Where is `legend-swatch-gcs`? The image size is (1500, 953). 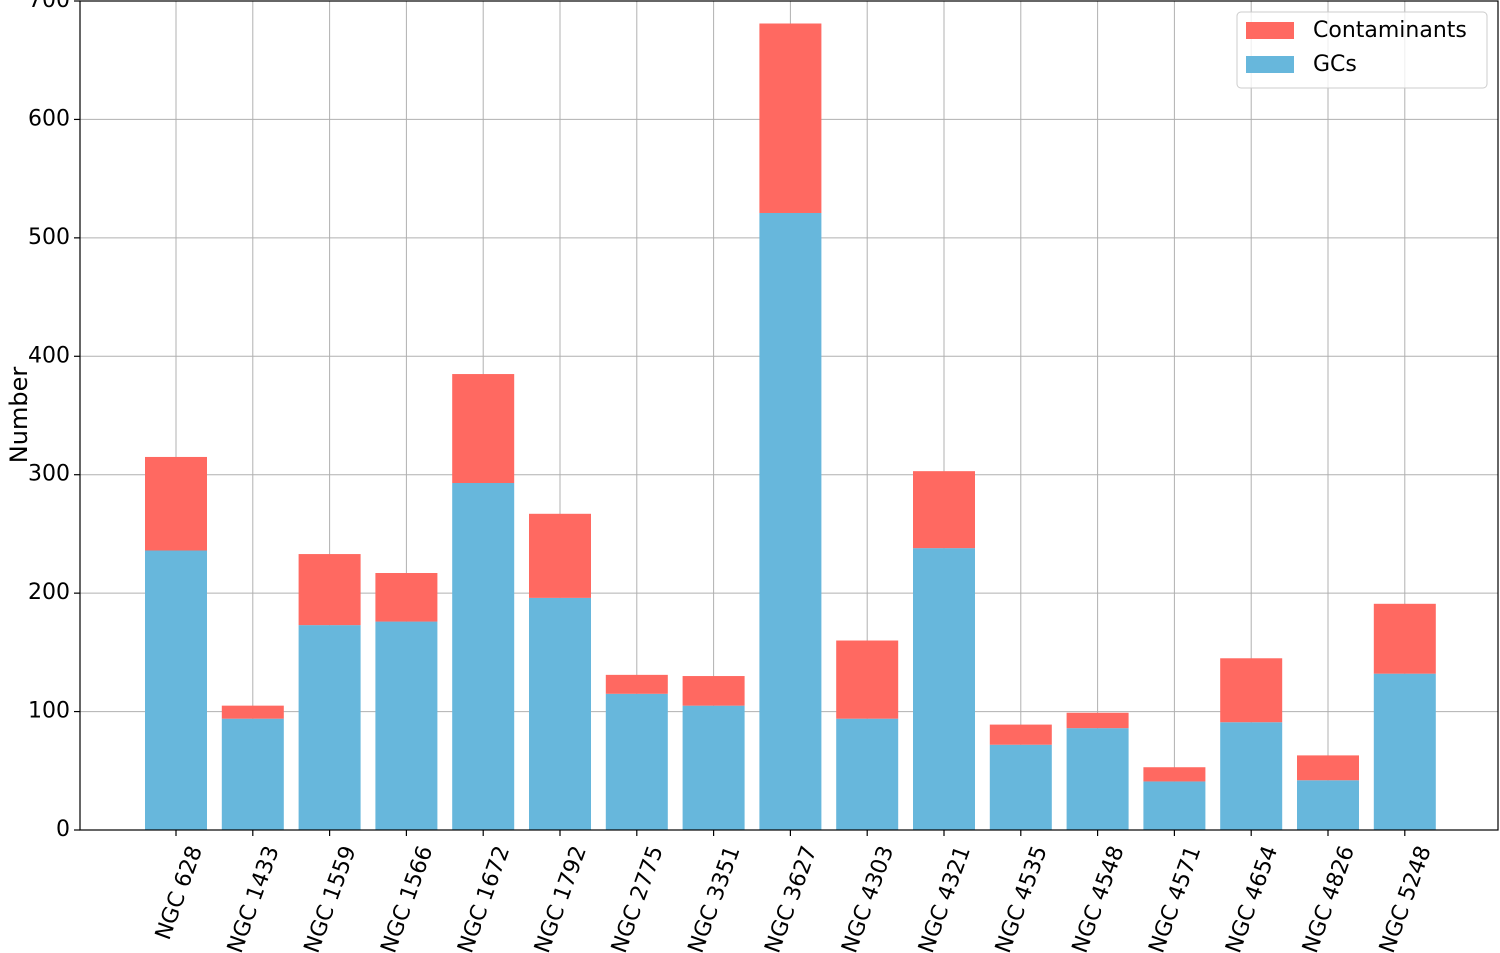
legend-swatch-gcs is located at coordinates (1270, 64).